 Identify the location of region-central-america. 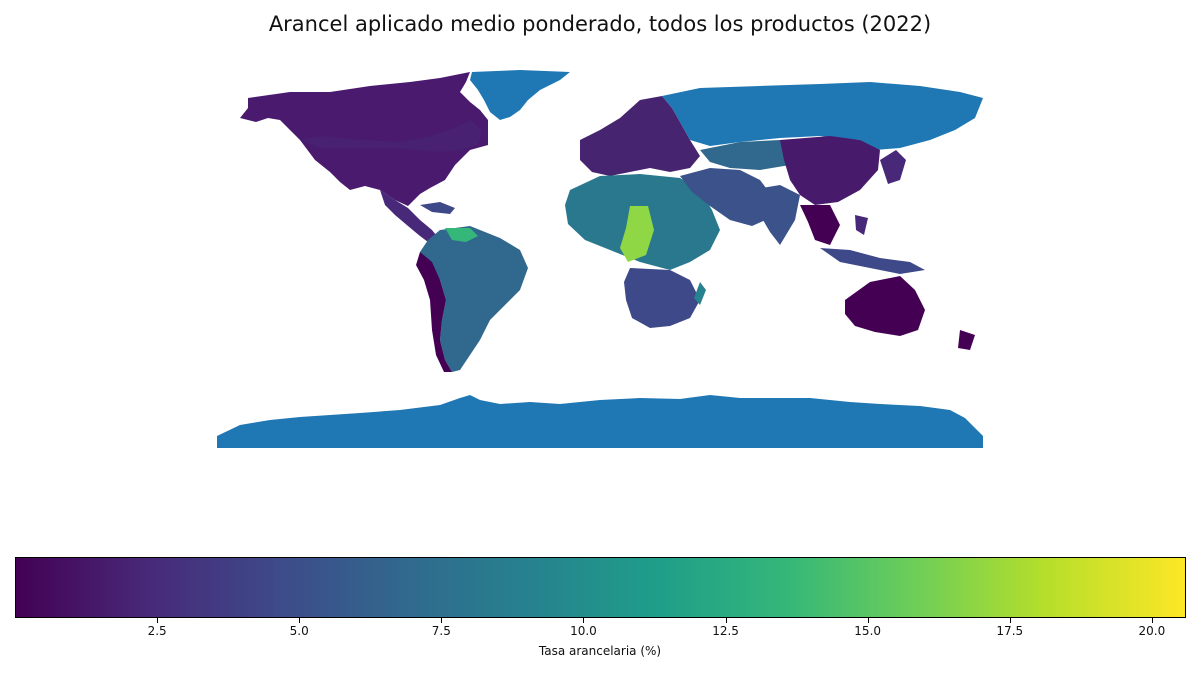
(410, 217).